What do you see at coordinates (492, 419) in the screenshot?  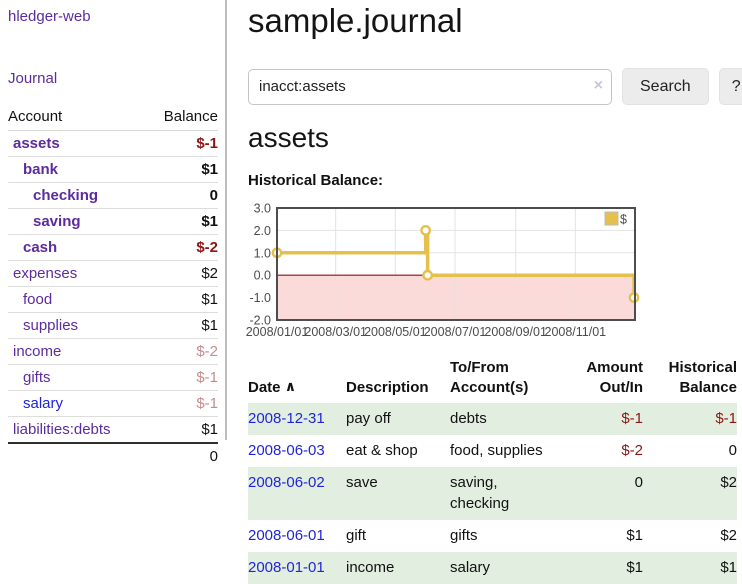 I see `transaction-row: 2008-12-31 pay off debts $-1 $-1` at bounding box center [492, 419].